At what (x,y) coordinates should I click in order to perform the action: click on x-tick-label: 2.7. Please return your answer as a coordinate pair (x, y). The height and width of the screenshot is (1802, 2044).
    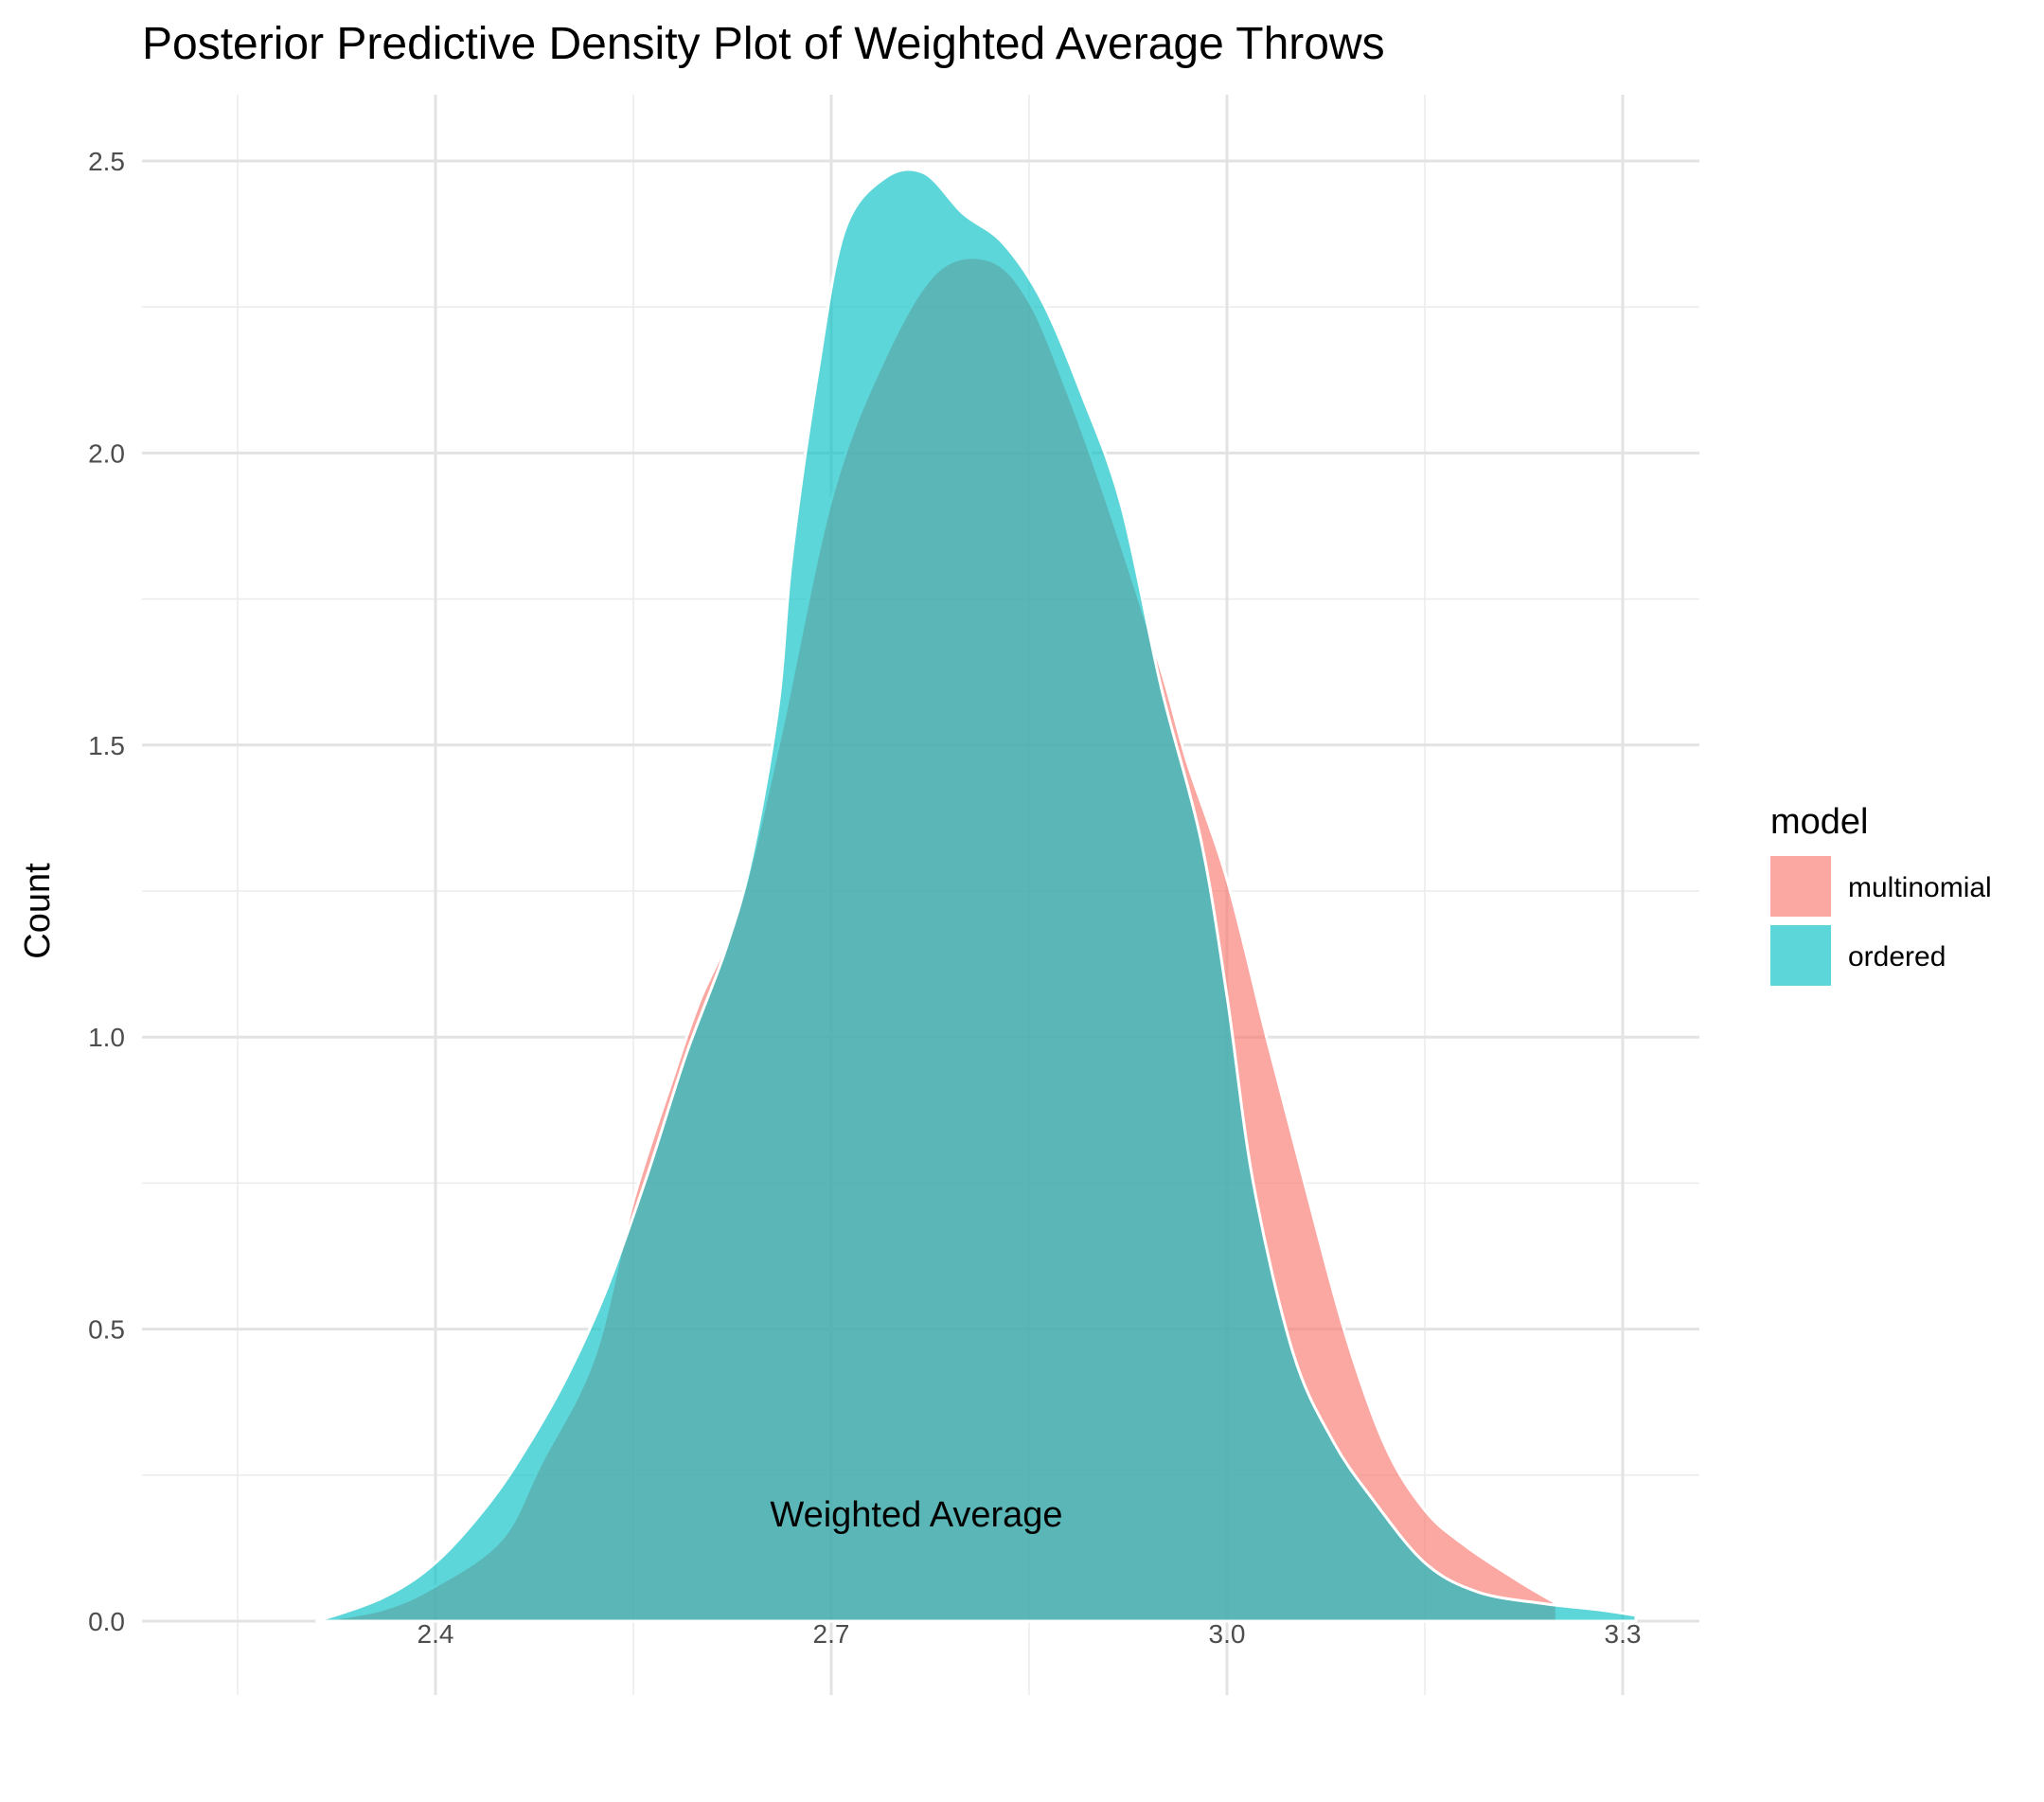
    Looking at the image, I should click on (831, 1634).